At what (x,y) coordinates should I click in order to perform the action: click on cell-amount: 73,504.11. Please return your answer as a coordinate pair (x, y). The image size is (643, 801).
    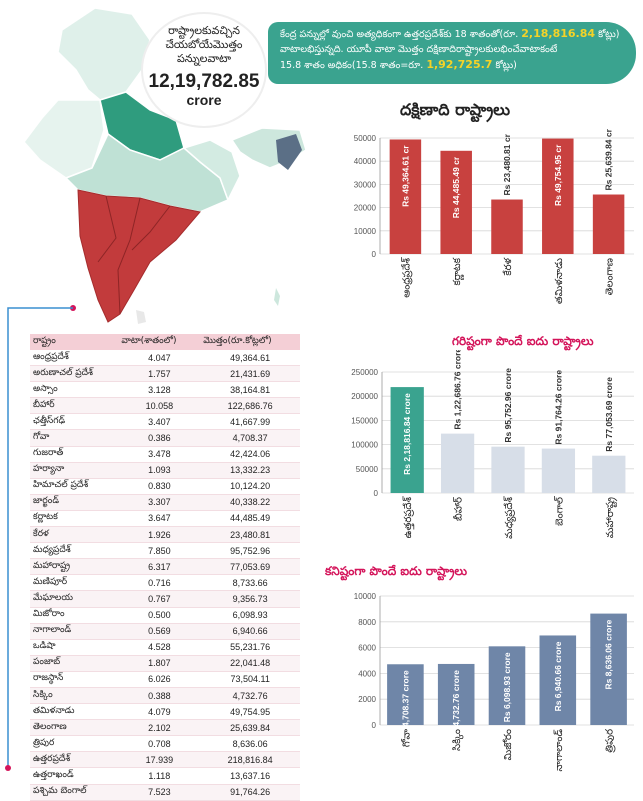
    Looking at the image, I should click on (250, 679).